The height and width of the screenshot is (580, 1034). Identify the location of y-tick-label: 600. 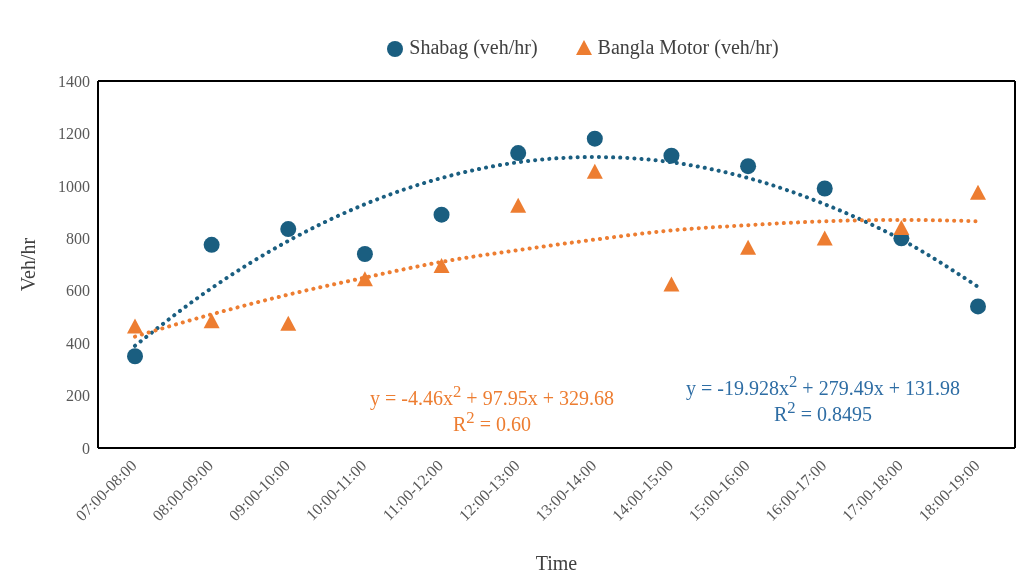
(78, 291).